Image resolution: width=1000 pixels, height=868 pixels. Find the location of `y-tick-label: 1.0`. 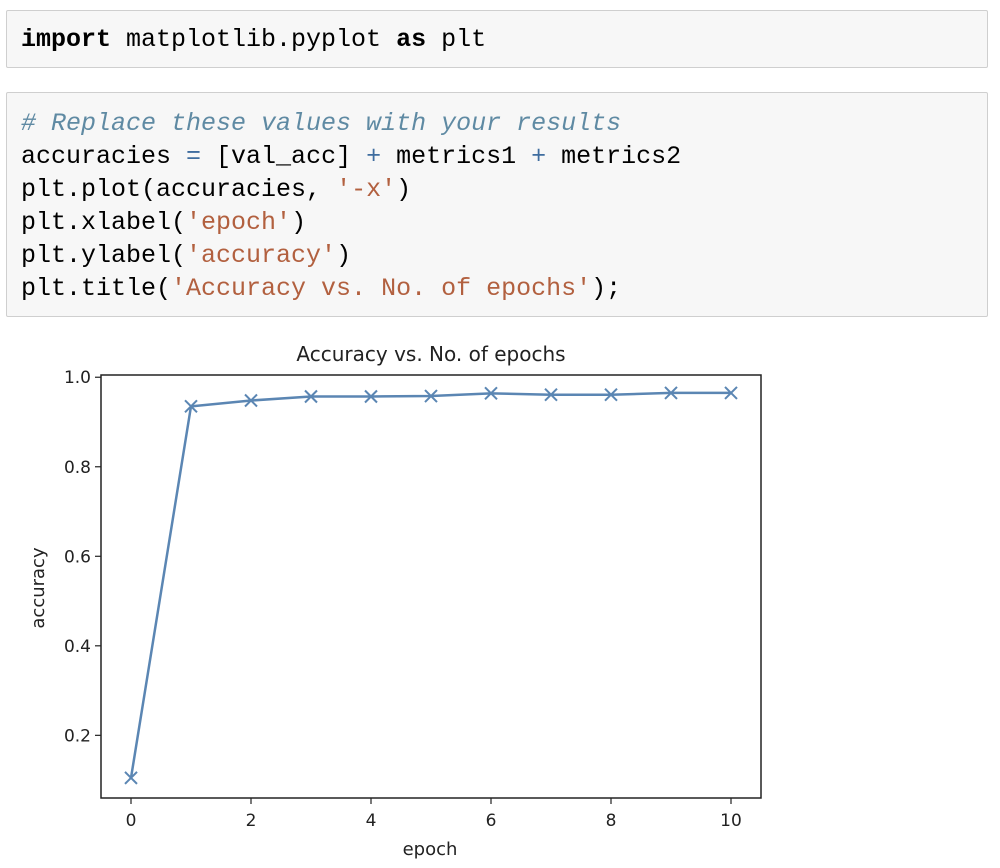

y-tick-label: 1.0 is located at coordinates (77, 378).